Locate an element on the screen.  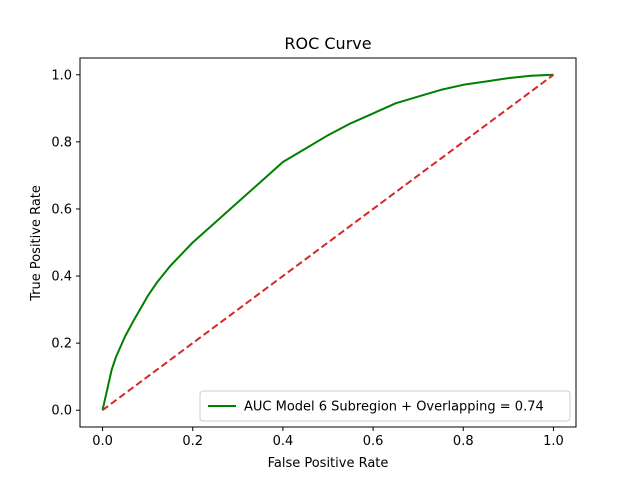
legend-box is located at coordinates (385, 406).